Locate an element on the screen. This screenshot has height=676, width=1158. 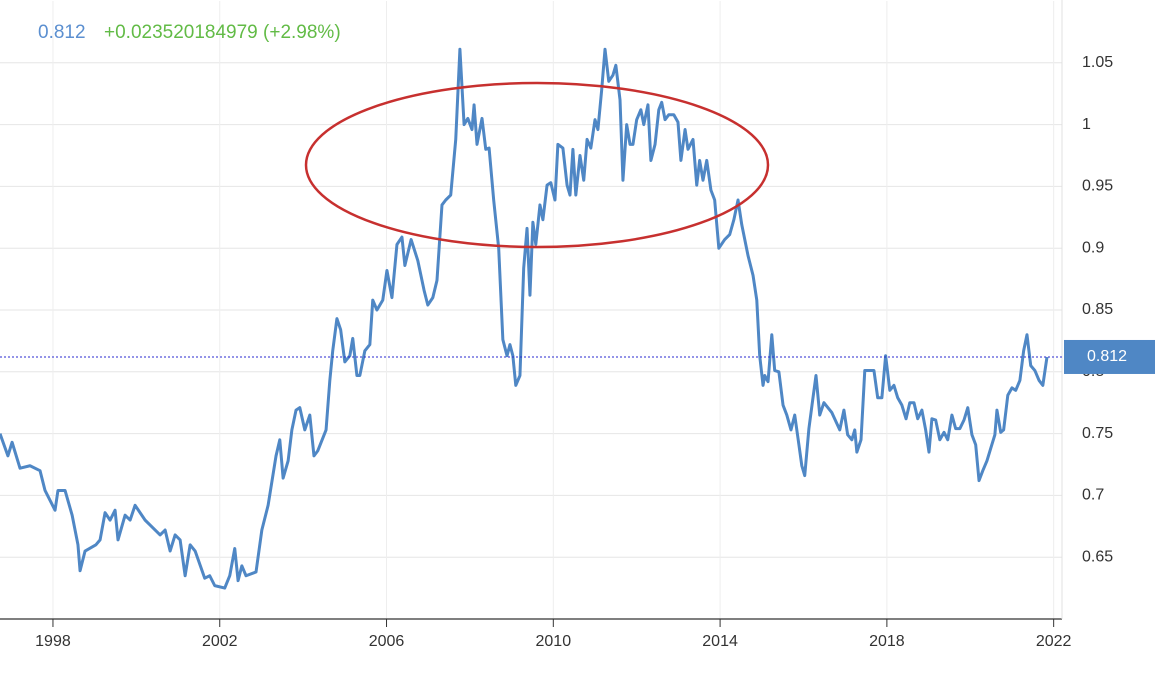
x-tick-label: 1998 is located at coordinates (53, 641).